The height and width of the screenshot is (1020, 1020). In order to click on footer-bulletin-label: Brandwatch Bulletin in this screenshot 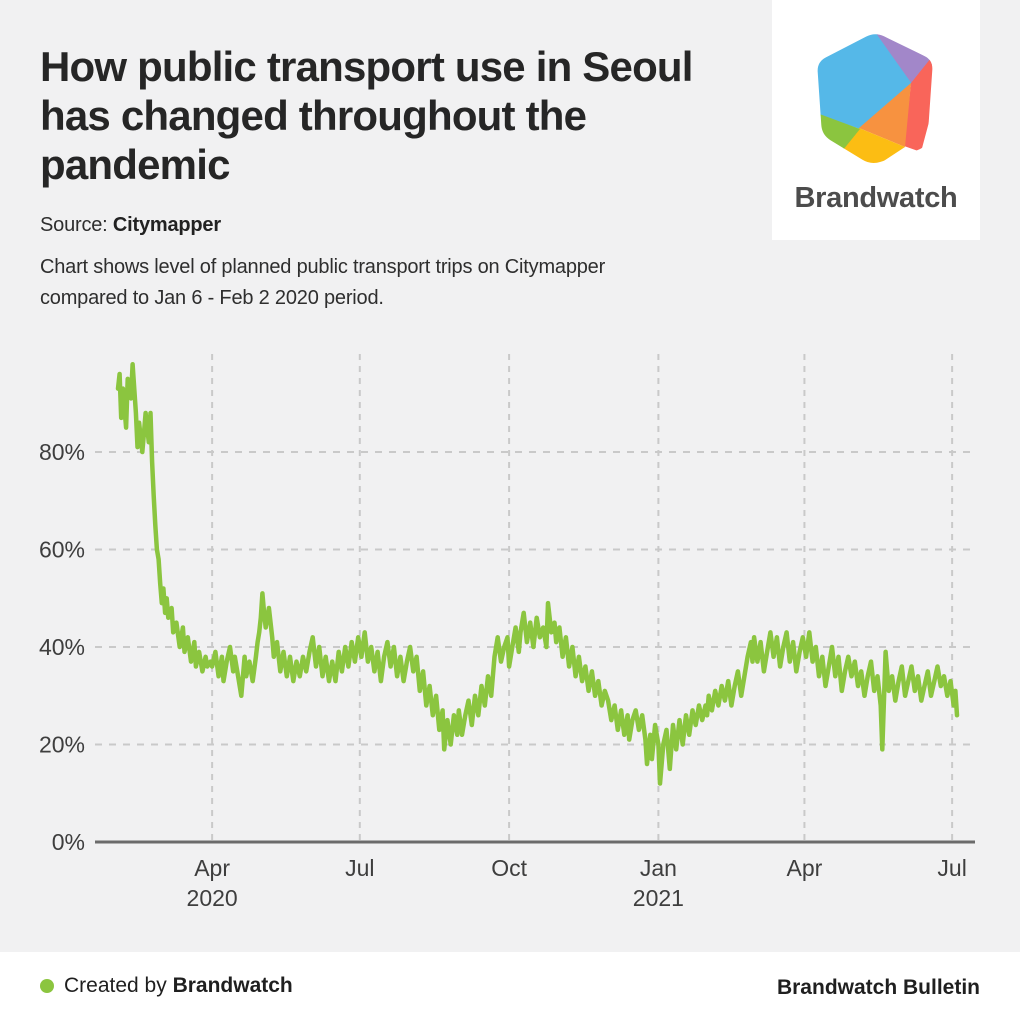, I will do `click(878, 987)`.